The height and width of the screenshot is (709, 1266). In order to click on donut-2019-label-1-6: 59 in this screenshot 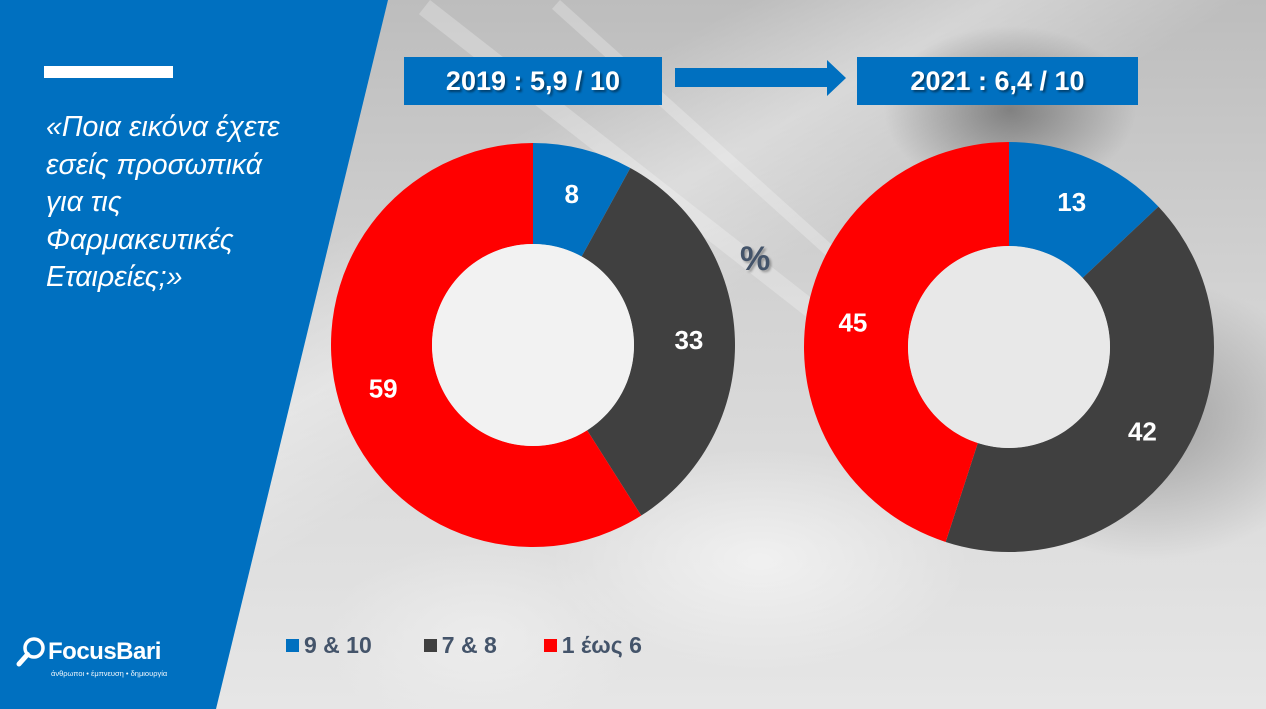, I will do `click(383, 389)`.